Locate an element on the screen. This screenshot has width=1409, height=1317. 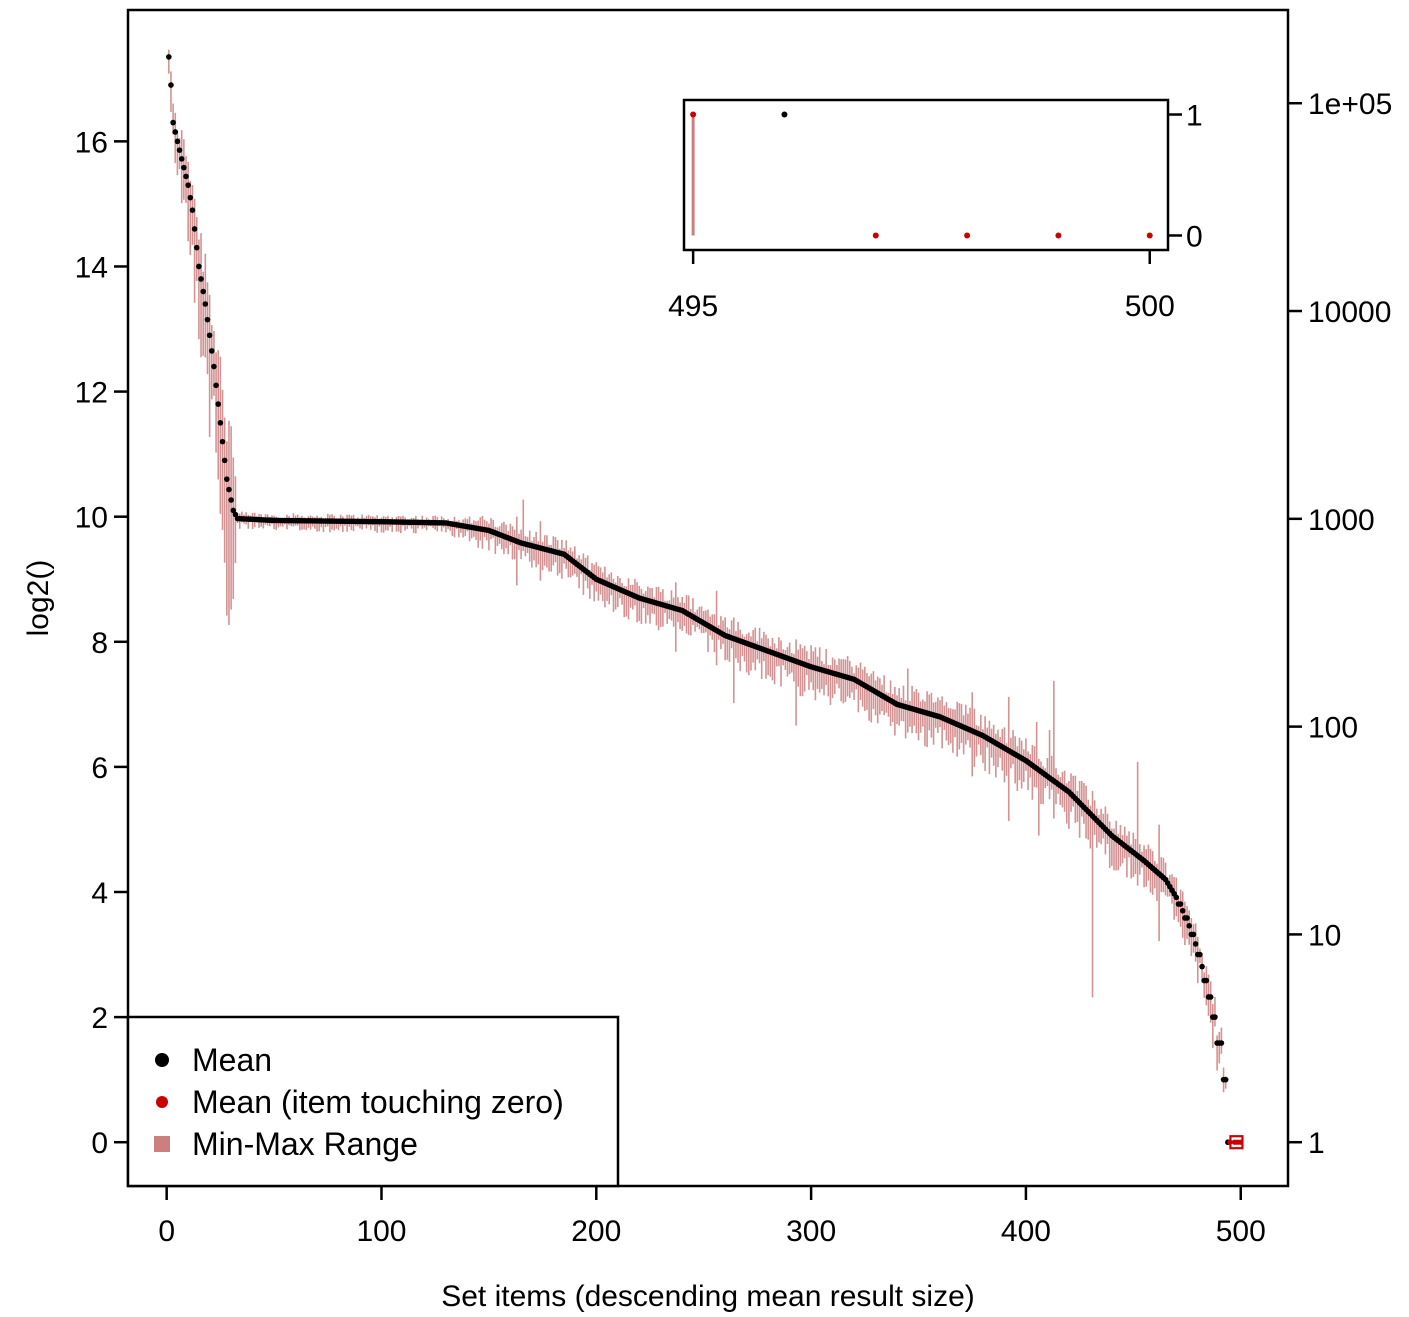
legend-mean-label: Mean is located at coordinates (232, 1060).